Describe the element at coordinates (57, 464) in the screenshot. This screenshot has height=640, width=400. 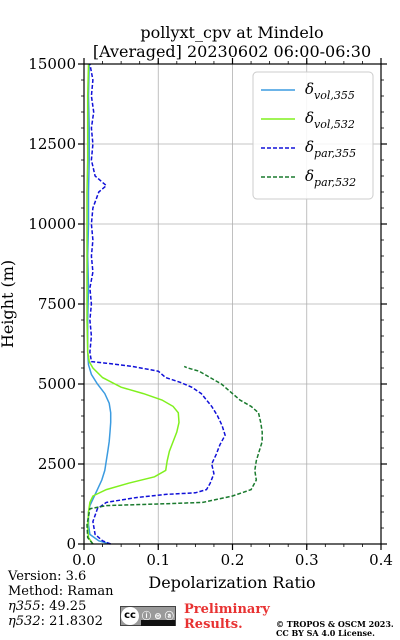
I see `y-tick-label: 2500` at that location.